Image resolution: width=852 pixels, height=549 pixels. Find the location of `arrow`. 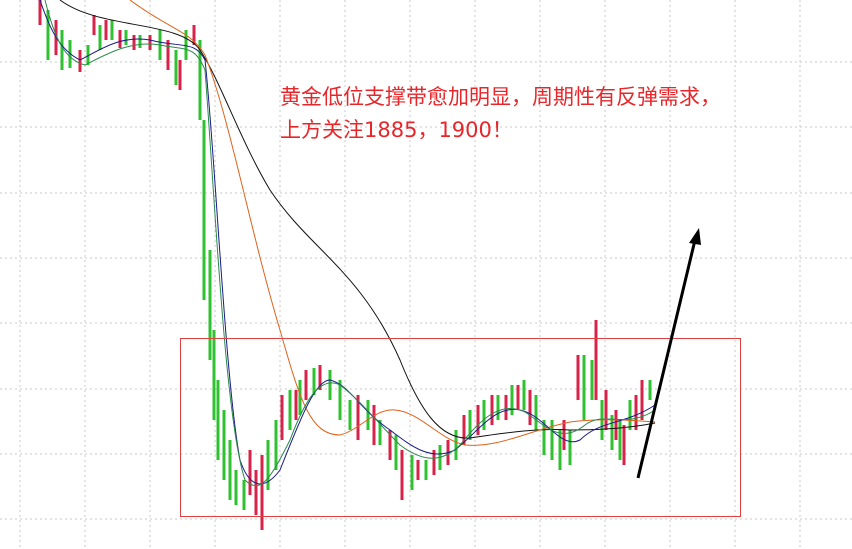

arrow is located at coordinates (668, 353).